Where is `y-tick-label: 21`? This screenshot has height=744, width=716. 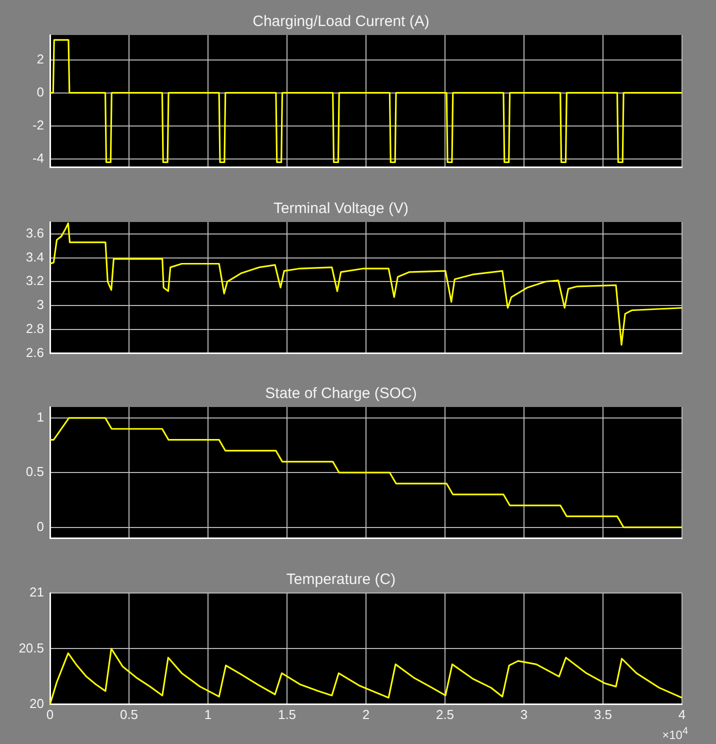
y-tick-label: 21 is located at coordinates (37, 592).